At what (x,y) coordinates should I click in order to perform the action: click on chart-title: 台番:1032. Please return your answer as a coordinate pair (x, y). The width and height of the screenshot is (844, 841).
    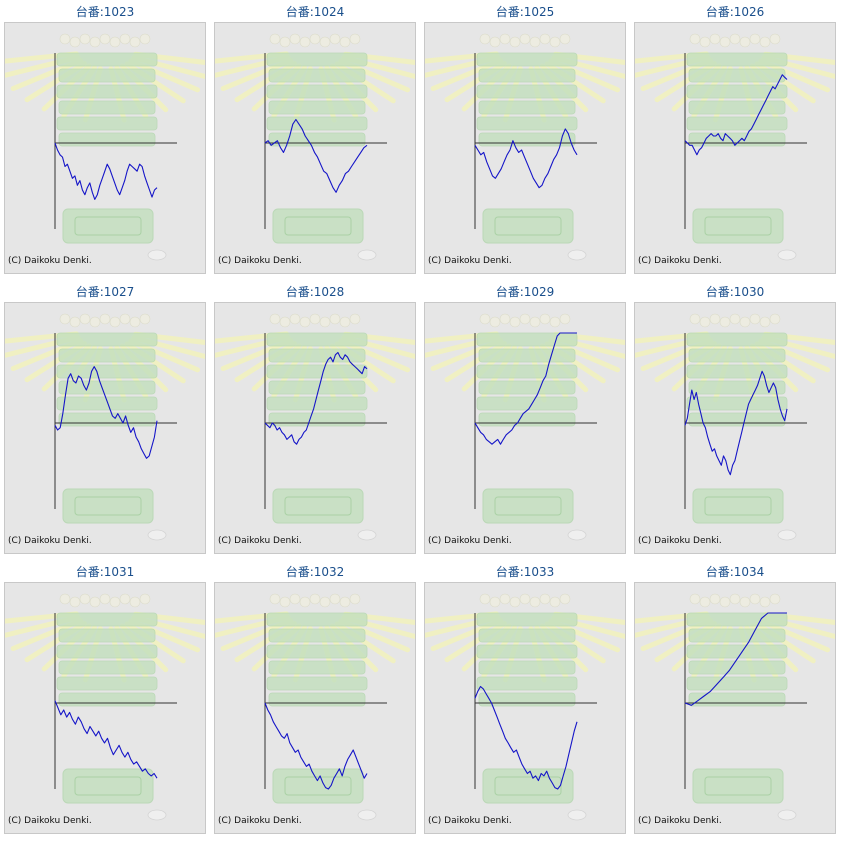
    Looking at the image, I should click on (315, 572).